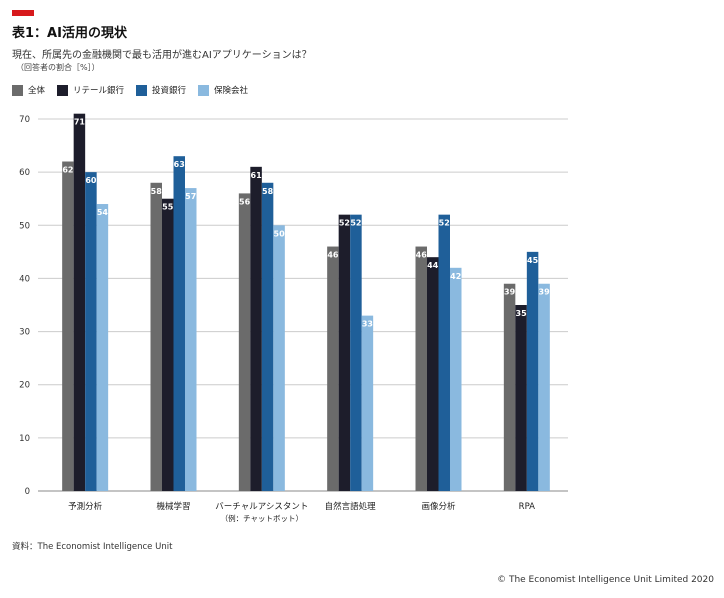  What do you see at coordinates (438, 506) in the screenshot?
I see `category-label-4-0: 画像分析` at bounding box center [438, 506].